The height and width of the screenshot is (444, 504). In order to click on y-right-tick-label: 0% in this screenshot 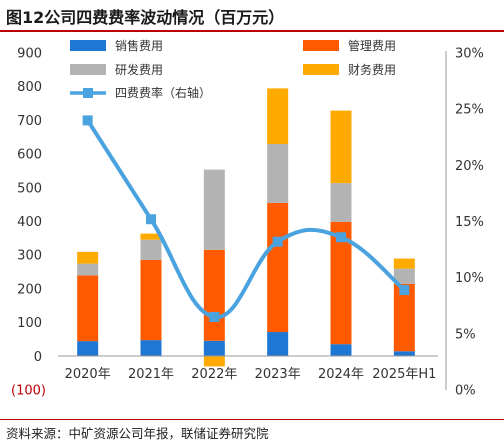, I will do `click(465, 391)`.